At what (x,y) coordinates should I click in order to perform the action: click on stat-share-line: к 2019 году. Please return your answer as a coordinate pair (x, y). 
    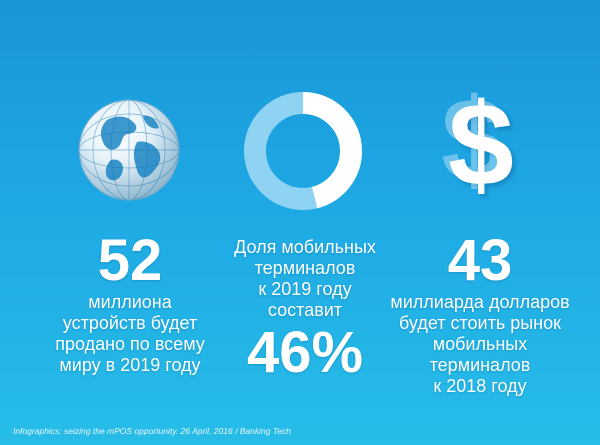
    Looking at the image, I should click on (305, 289).